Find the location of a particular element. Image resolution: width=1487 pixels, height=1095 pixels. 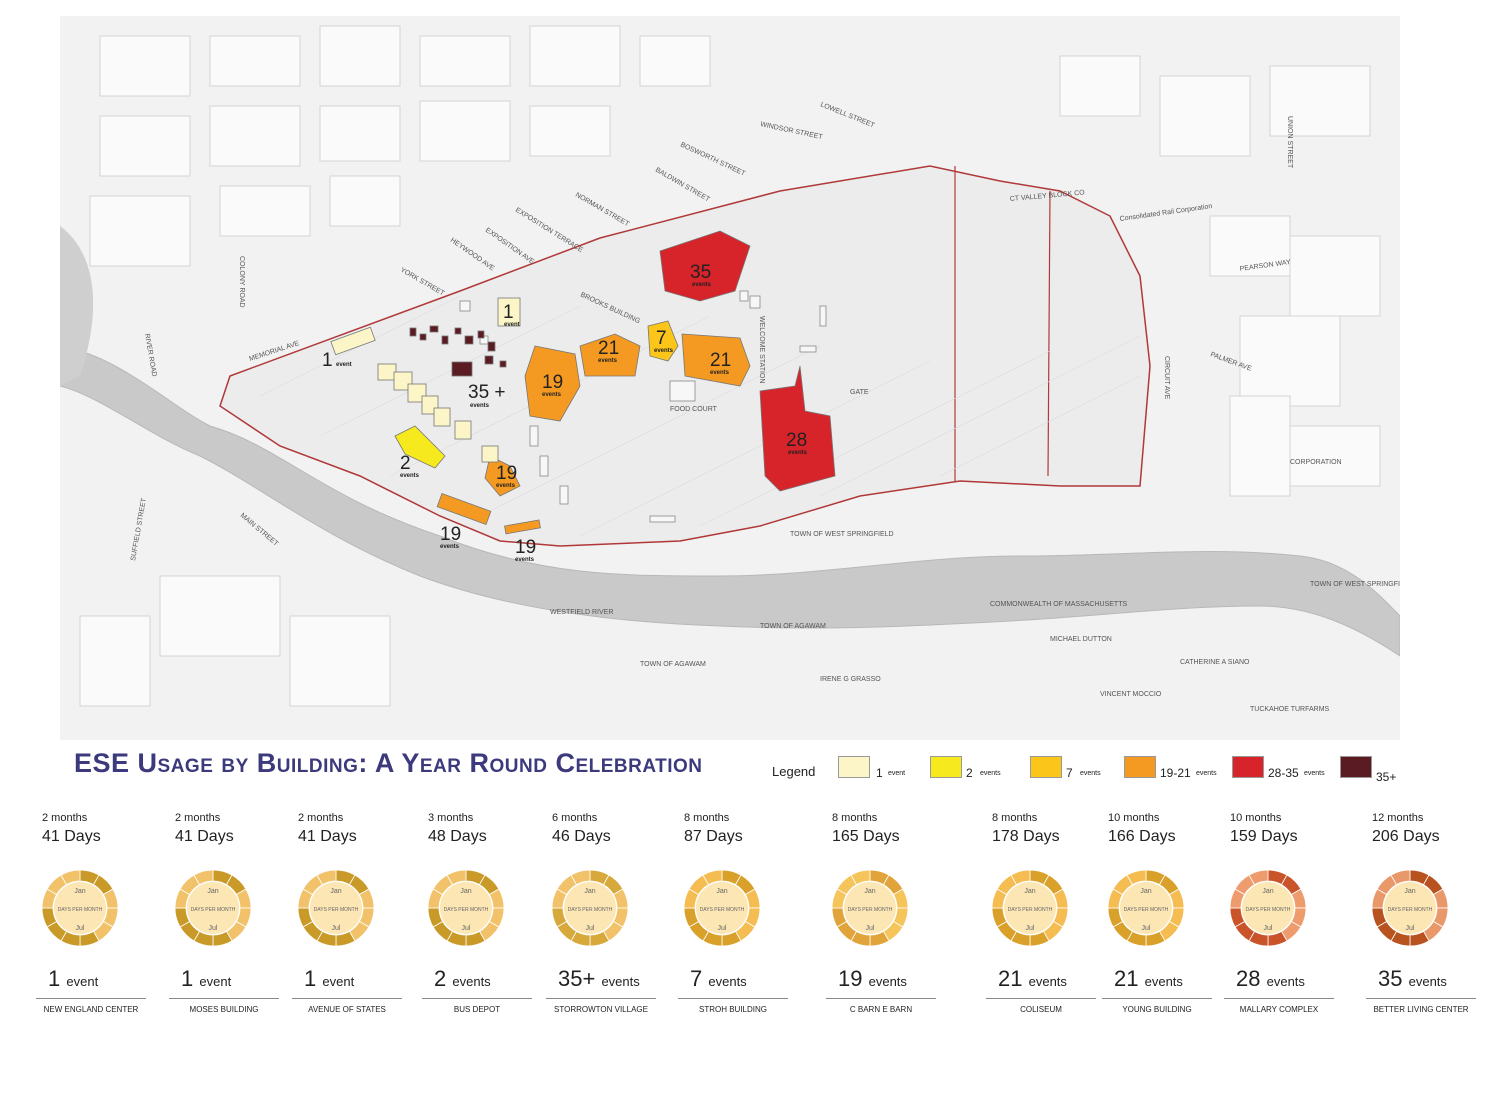

legend-main: 2 is located at coordinates (969, 773).